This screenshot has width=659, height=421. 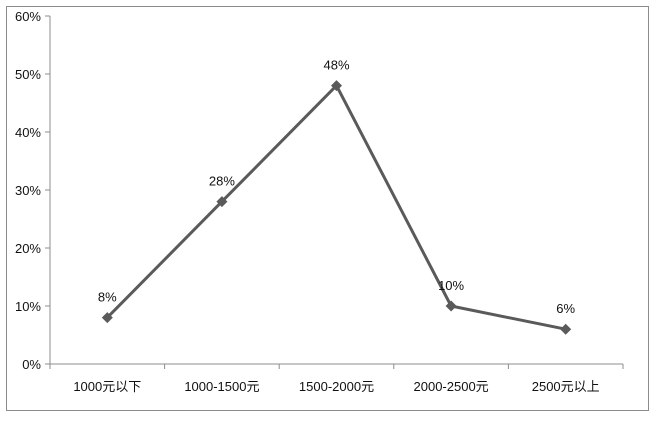 What do you see at coordinates (107, 297) in the screenshot?
I see `data-label: 8%` at bounding box center [107, 297].